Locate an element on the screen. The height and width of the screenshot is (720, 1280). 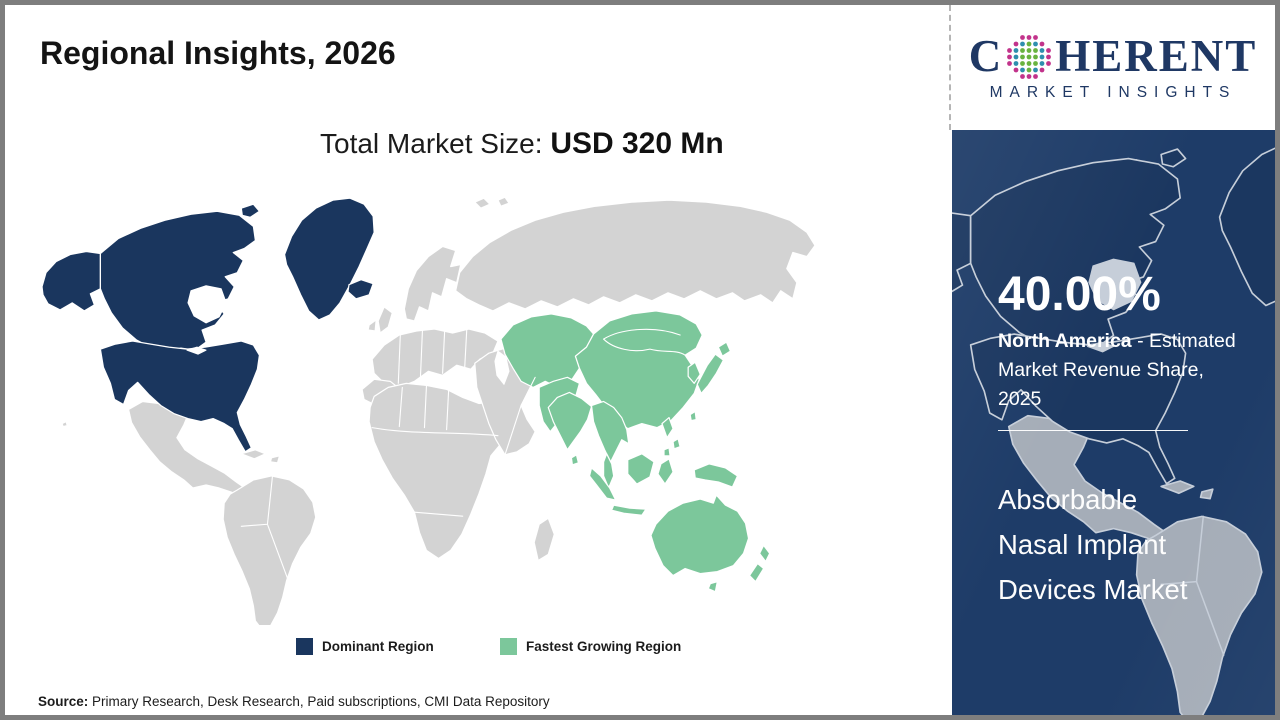
region-asia-pacific is located at coordinates (635, 451).